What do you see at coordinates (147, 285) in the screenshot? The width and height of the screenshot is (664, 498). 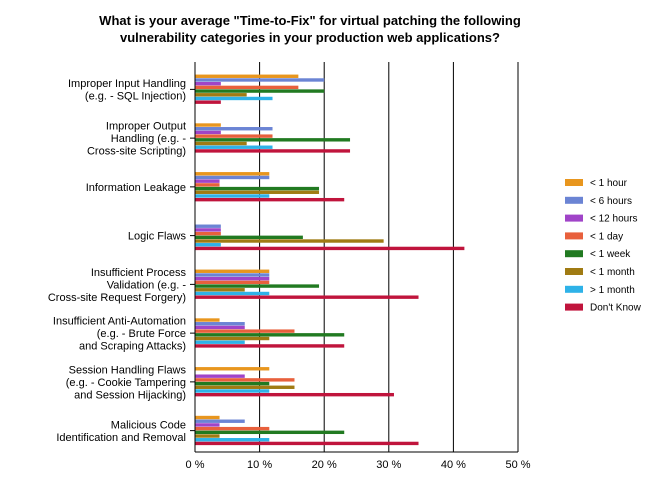 I see `category-label: Validation (e.g. -` at bounding box center [147, 285].